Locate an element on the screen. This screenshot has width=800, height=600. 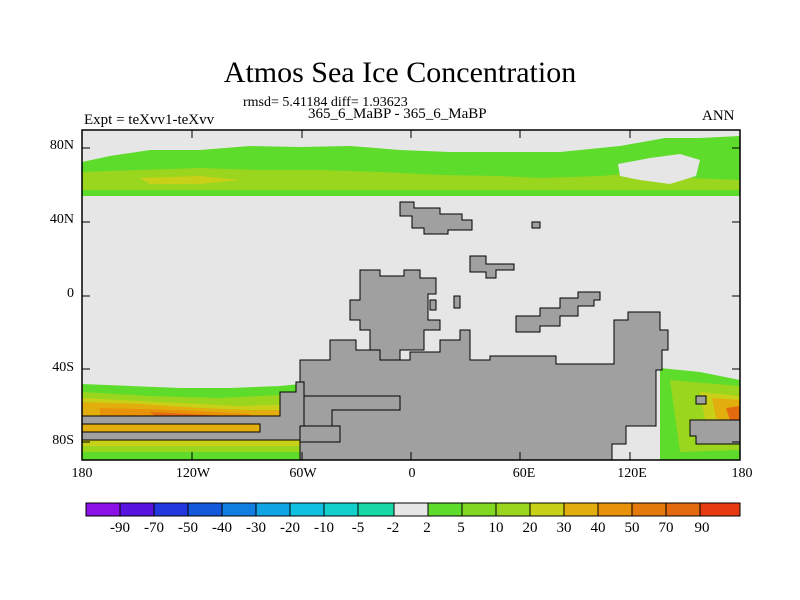
colorbar-label: -90 is located at coordinates (120, 528).